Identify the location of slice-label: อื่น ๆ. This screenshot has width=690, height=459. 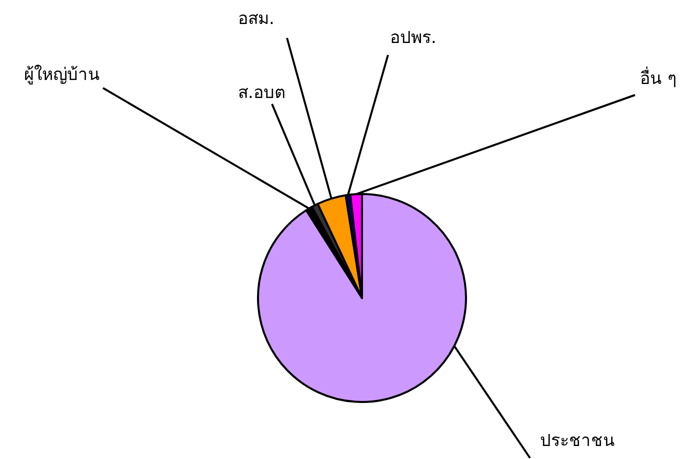
(658, 77).